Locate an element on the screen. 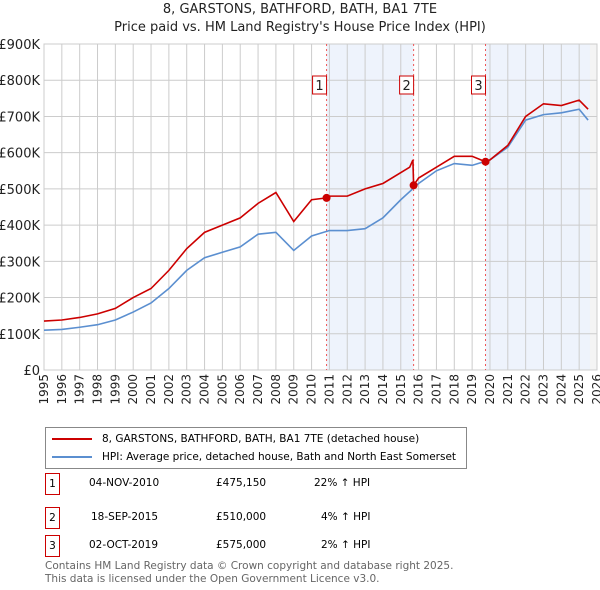 The width and height of the screenshot is (600, 590). x-tick-label: 2012 is located at coordinates (347, 389).